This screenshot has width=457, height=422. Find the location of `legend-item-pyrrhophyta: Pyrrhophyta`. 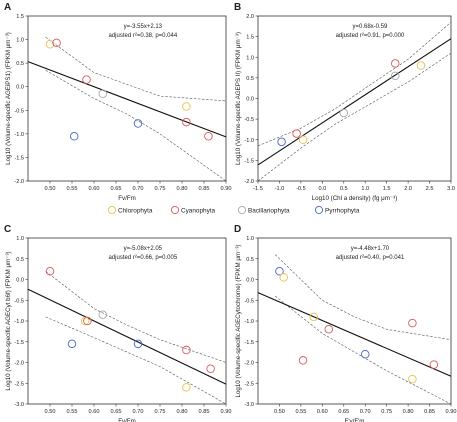

legend-item-pyrrhophyta: Pyrrhophyta is located at coordinates (337, 210).